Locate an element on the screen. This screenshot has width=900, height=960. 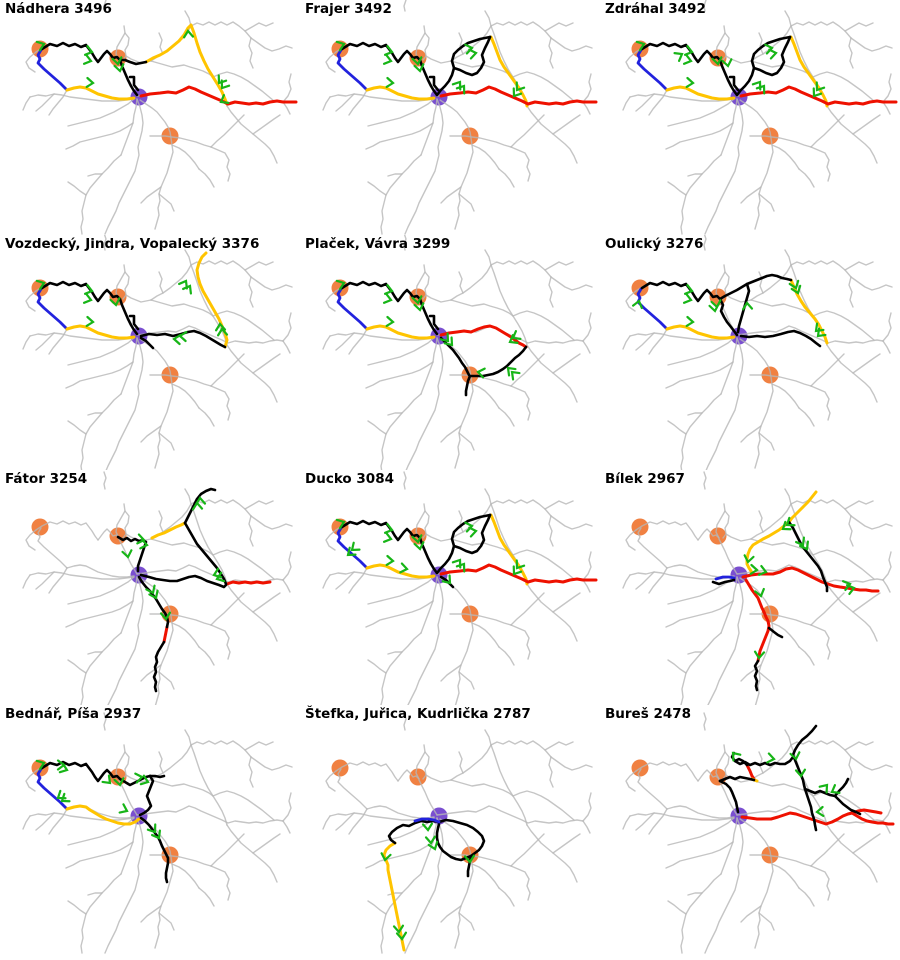
panel-title: Bednář, Píša 2937 is located at coordinates (73, 714).